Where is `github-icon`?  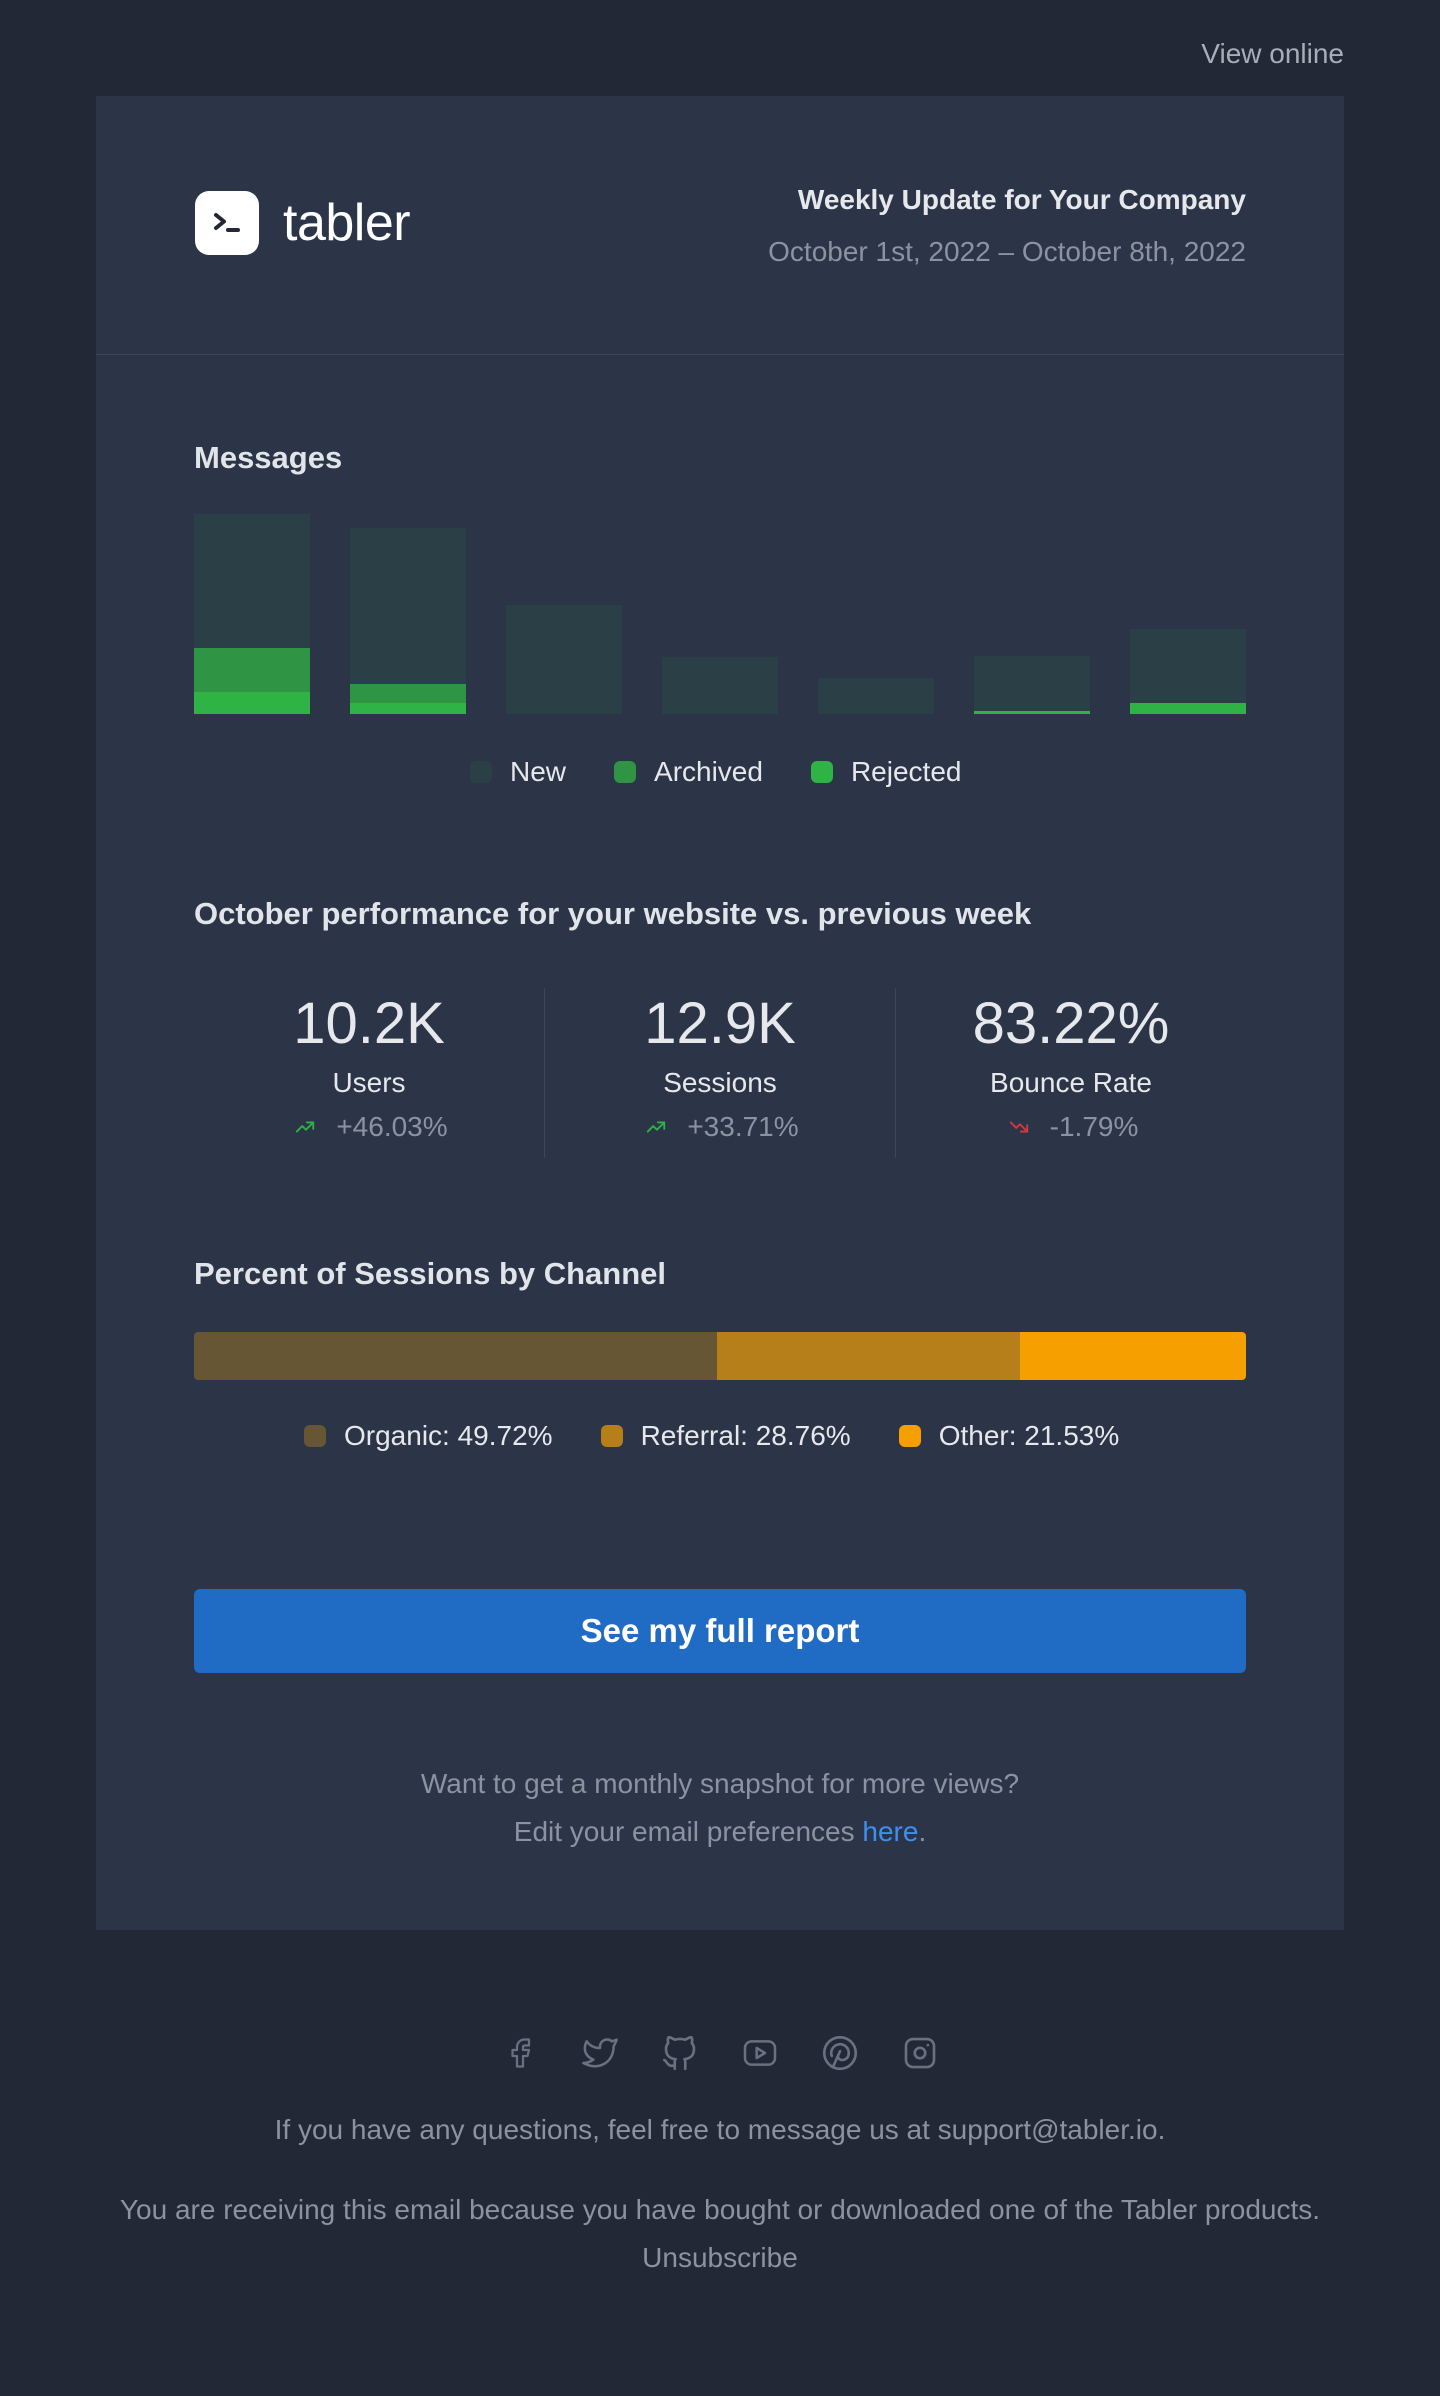
github-icon is located at coordinates (680, 2053).